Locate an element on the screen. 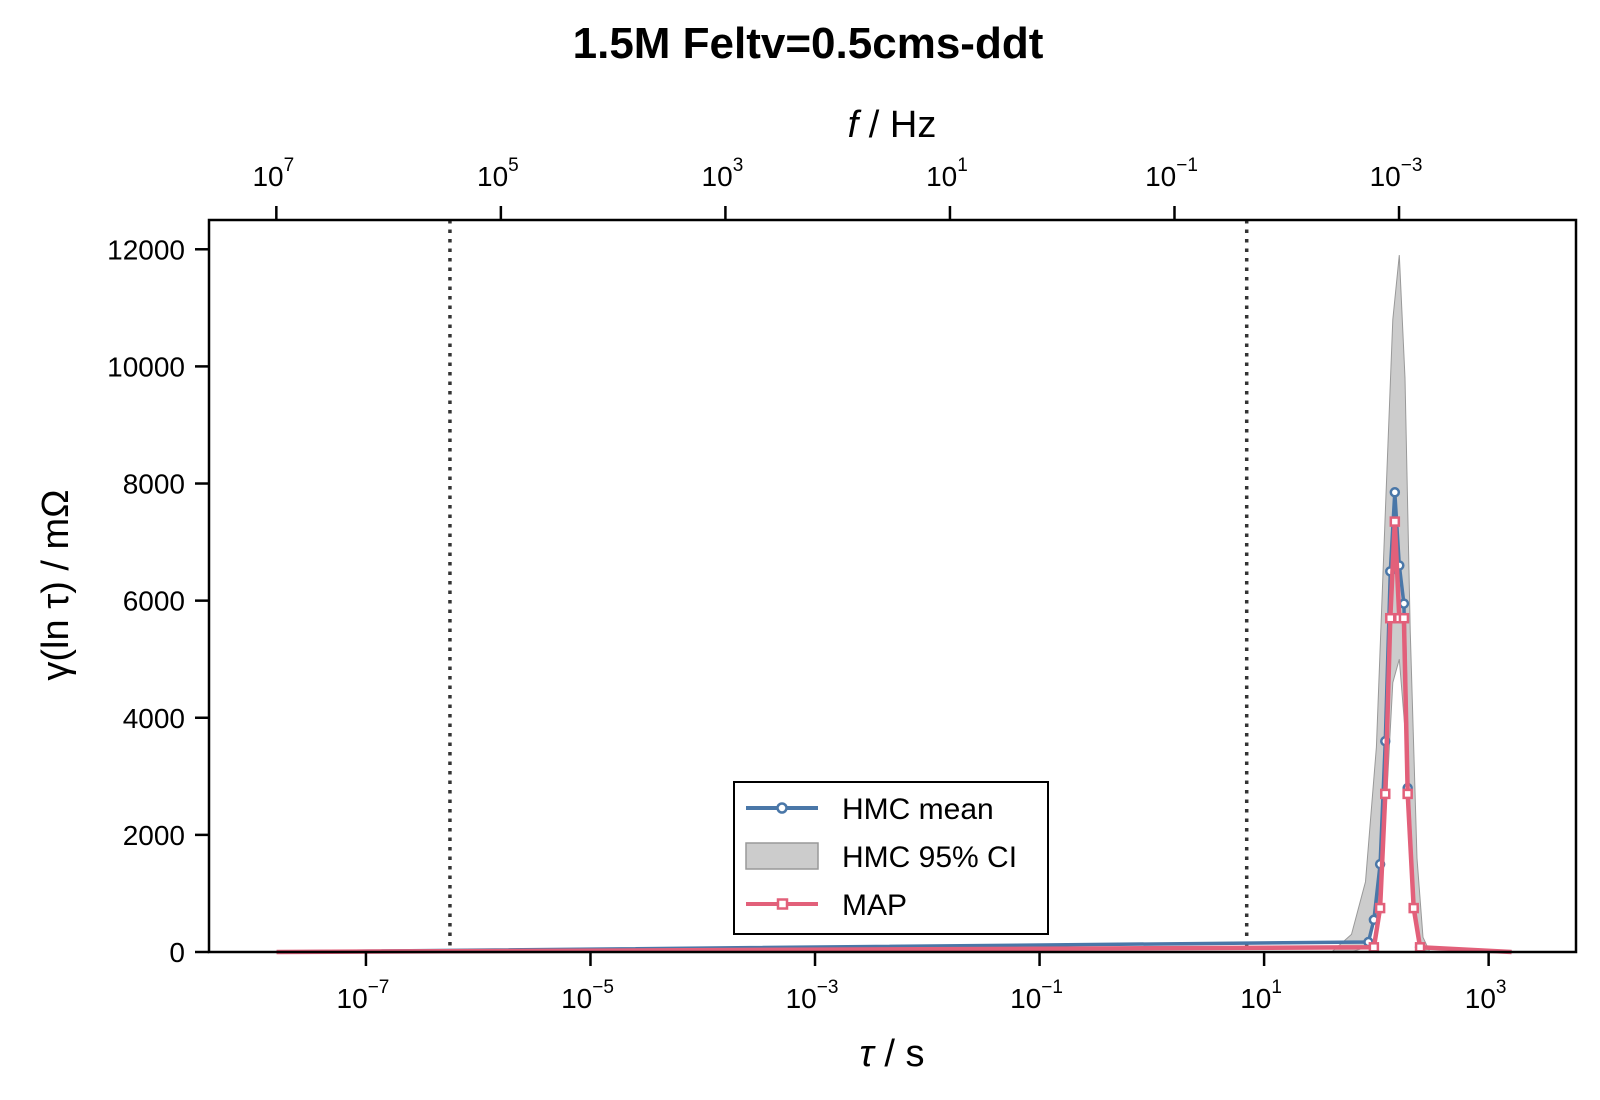 The height and width of the screenshot is (1100, 1600). x2-tick-exponent: 7 is located at coordinates (289, 165).